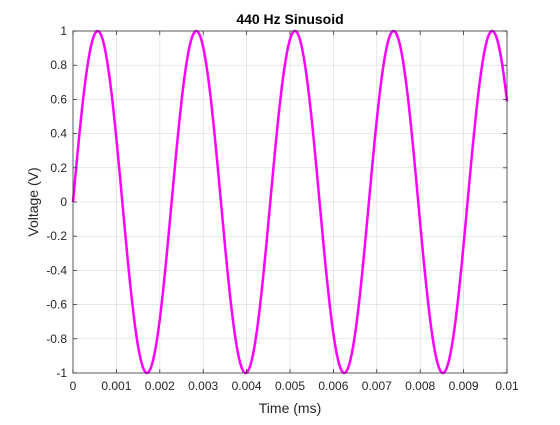 The width and height of the screenshot is (560, 425). Describe the element at coordinates (56, 339) in the screenshot. I see `y-tick-label: -0.8` at that location.